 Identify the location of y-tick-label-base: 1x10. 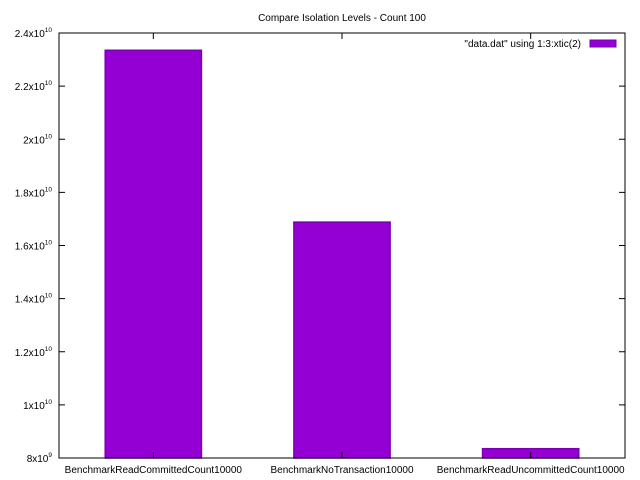
(34, 406).